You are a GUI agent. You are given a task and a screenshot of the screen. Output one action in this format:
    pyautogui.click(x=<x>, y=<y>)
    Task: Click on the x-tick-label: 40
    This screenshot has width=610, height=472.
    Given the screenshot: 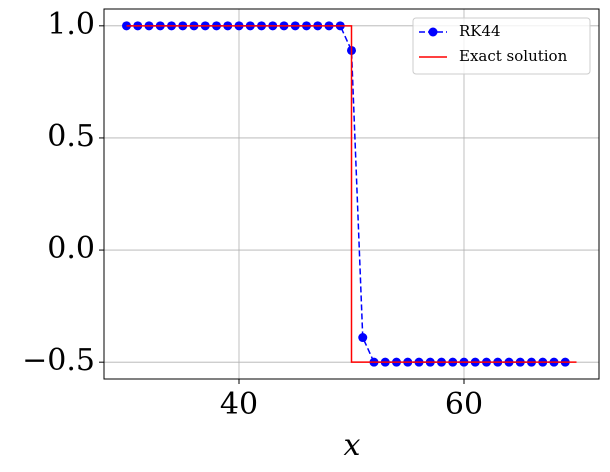 What is the action you would take?
    pyautogui.click(x=239, y=404)
    